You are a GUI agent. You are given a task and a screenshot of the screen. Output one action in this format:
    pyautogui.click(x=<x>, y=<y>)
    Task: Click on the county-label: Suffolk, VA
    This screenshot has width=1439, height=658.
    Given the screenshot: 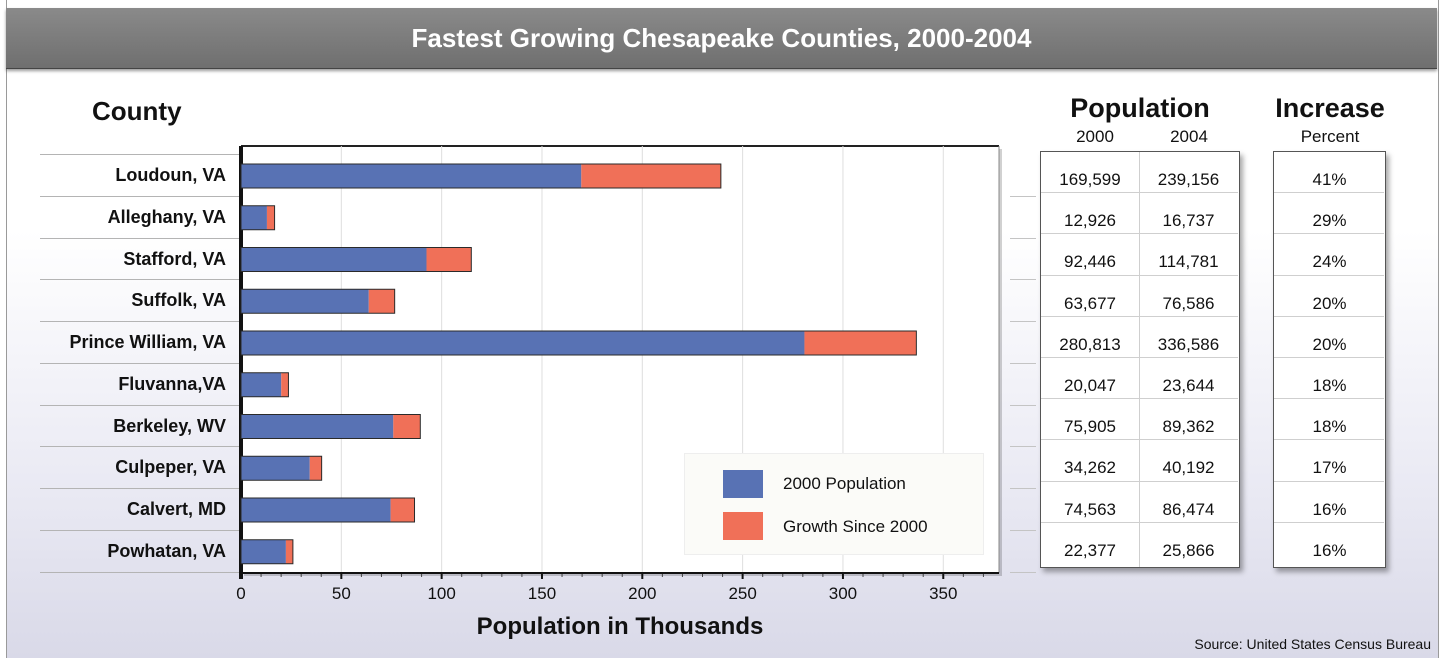 What is the action you would take?
    pyautogui.click(x=178, y=300)
    